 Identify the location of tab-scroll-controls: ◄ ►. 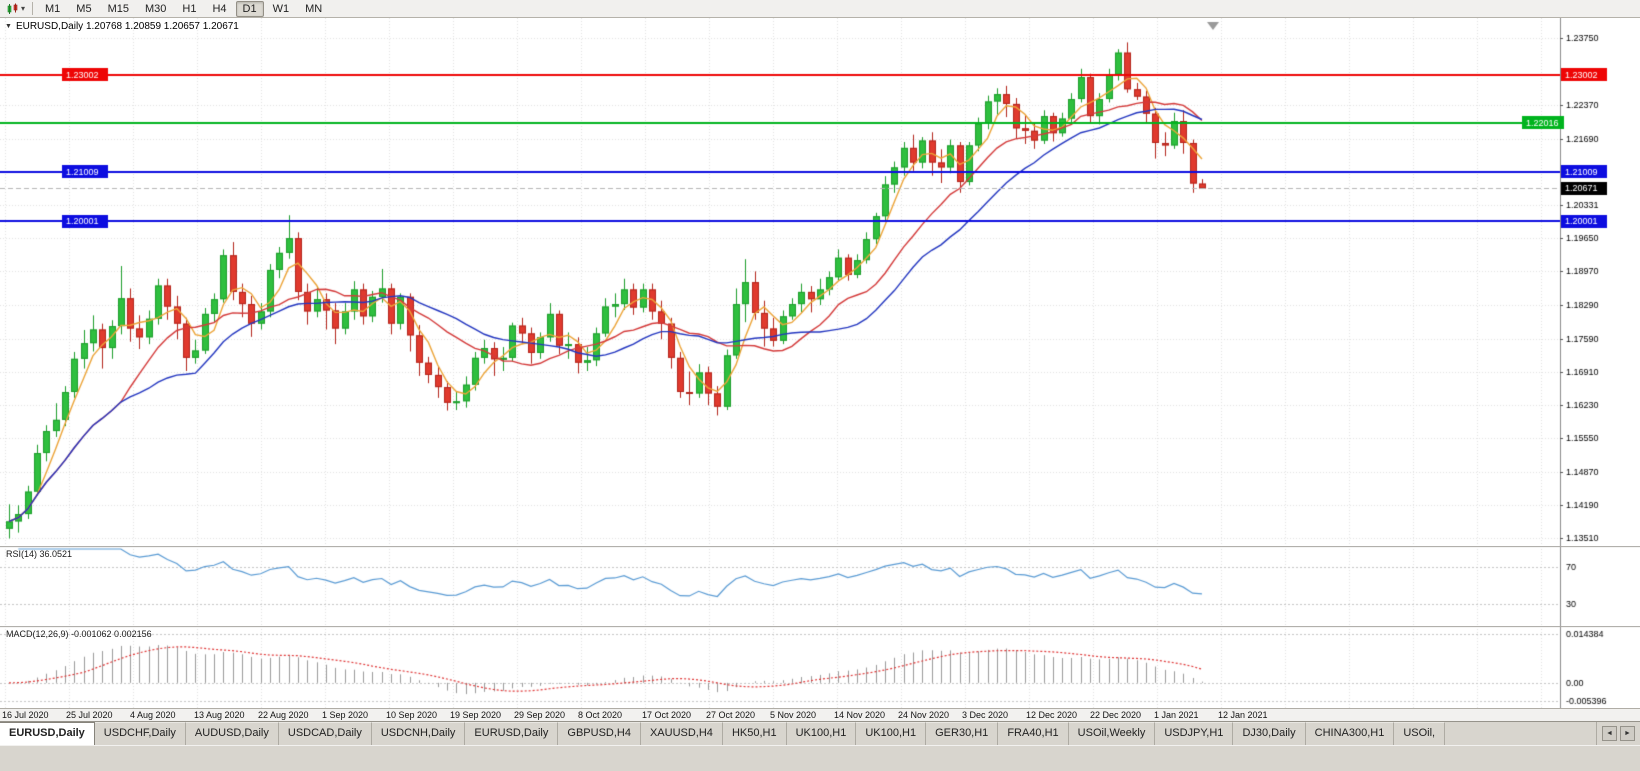
(1618, 733).